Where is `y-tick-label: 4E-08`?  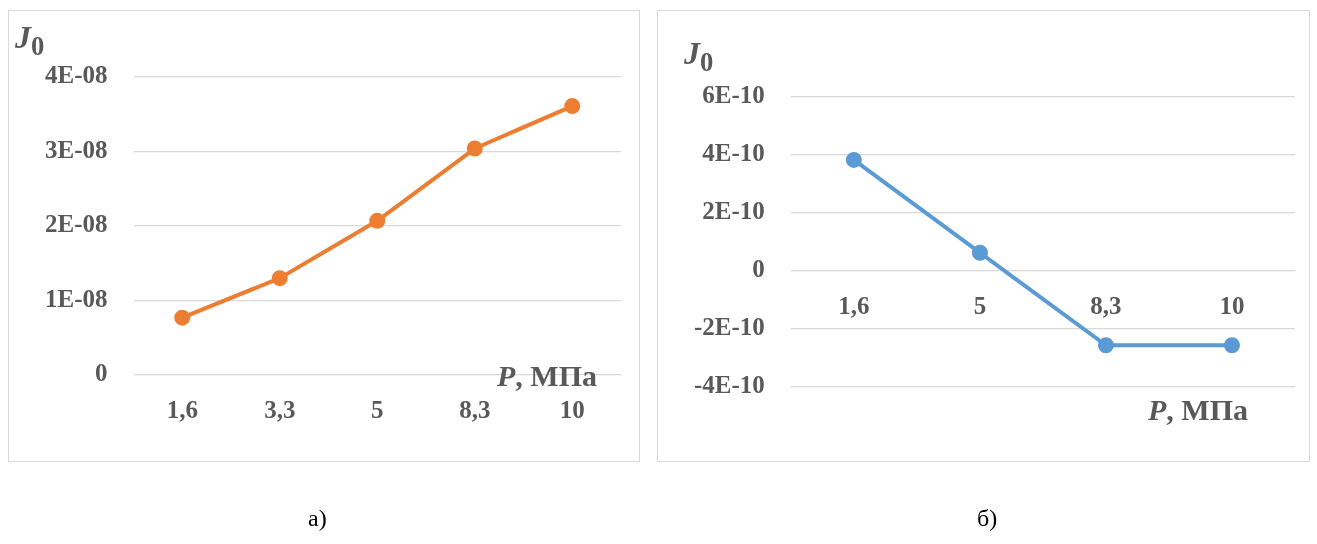
y-tick-label: 4E-08 is located at coordinates (76, 75).